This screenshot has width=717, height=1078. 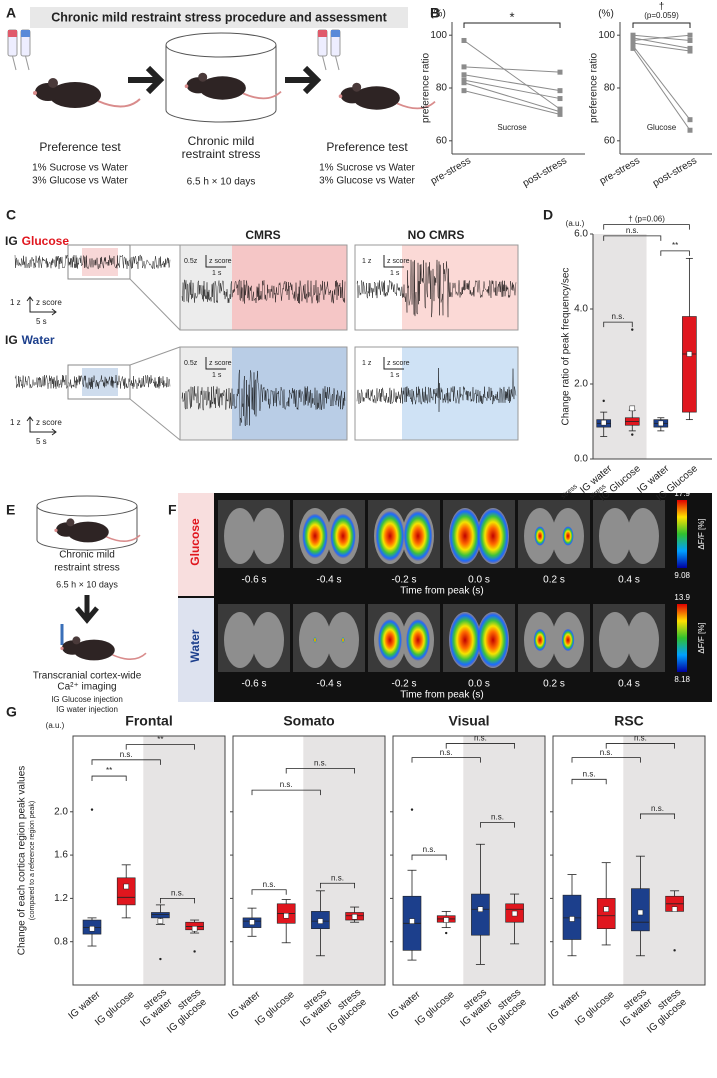 I want to click on highlight, so click(x=100, y=262).